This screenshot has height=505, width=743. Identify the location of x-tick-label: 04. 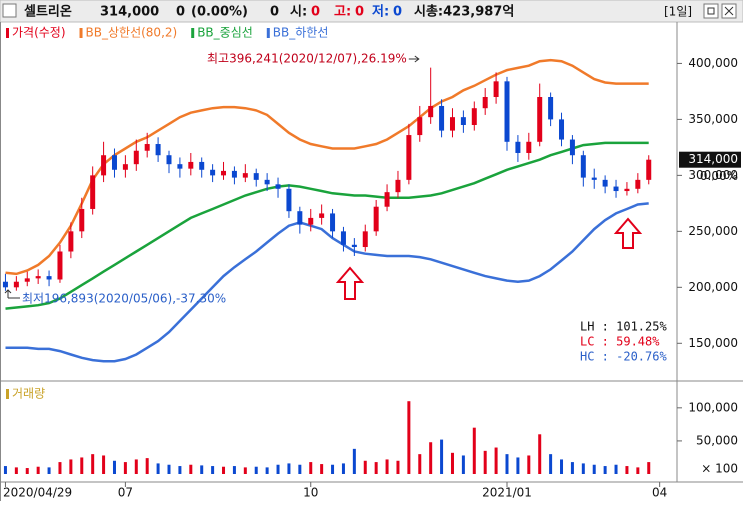
(659, 493).